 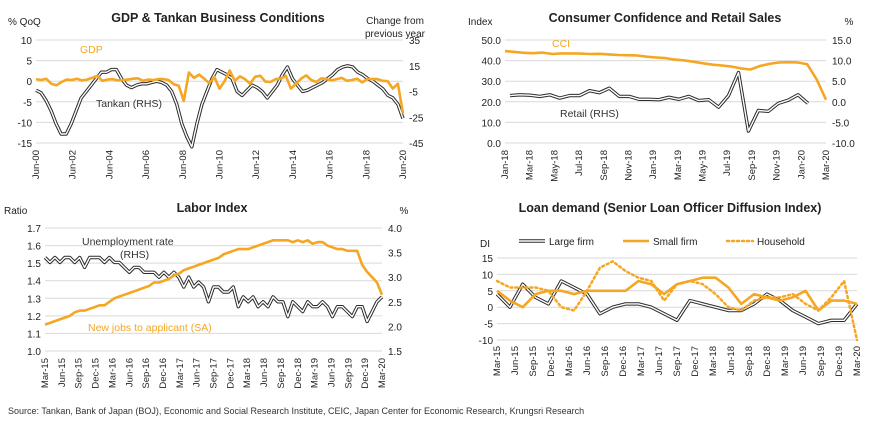 I want to click on y-tick-label-left: 0.0, so click(x=494, y=144).